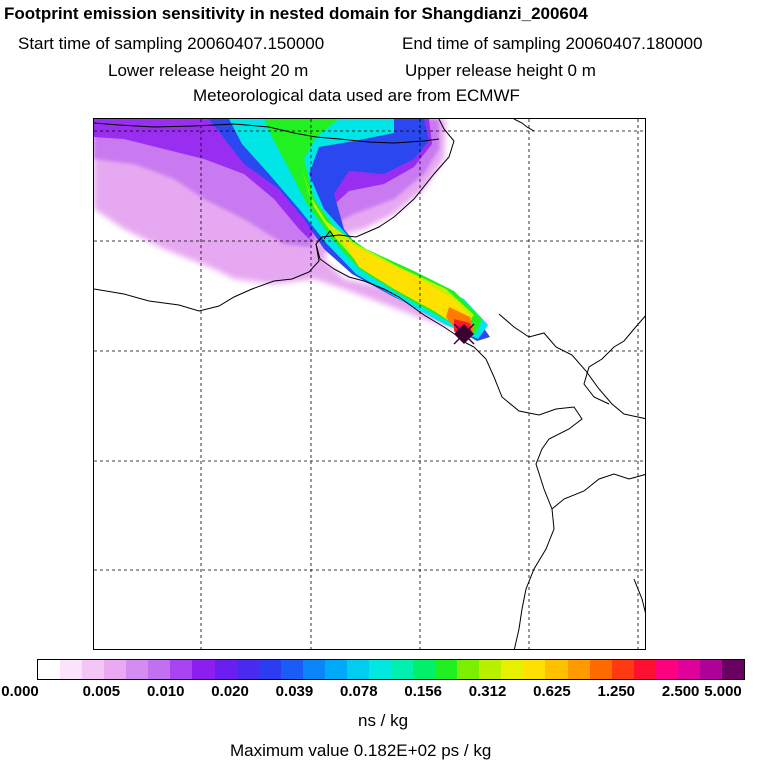 This screenshot has height=768, width=768. I want to click on emission-plume, so click(292, 230).